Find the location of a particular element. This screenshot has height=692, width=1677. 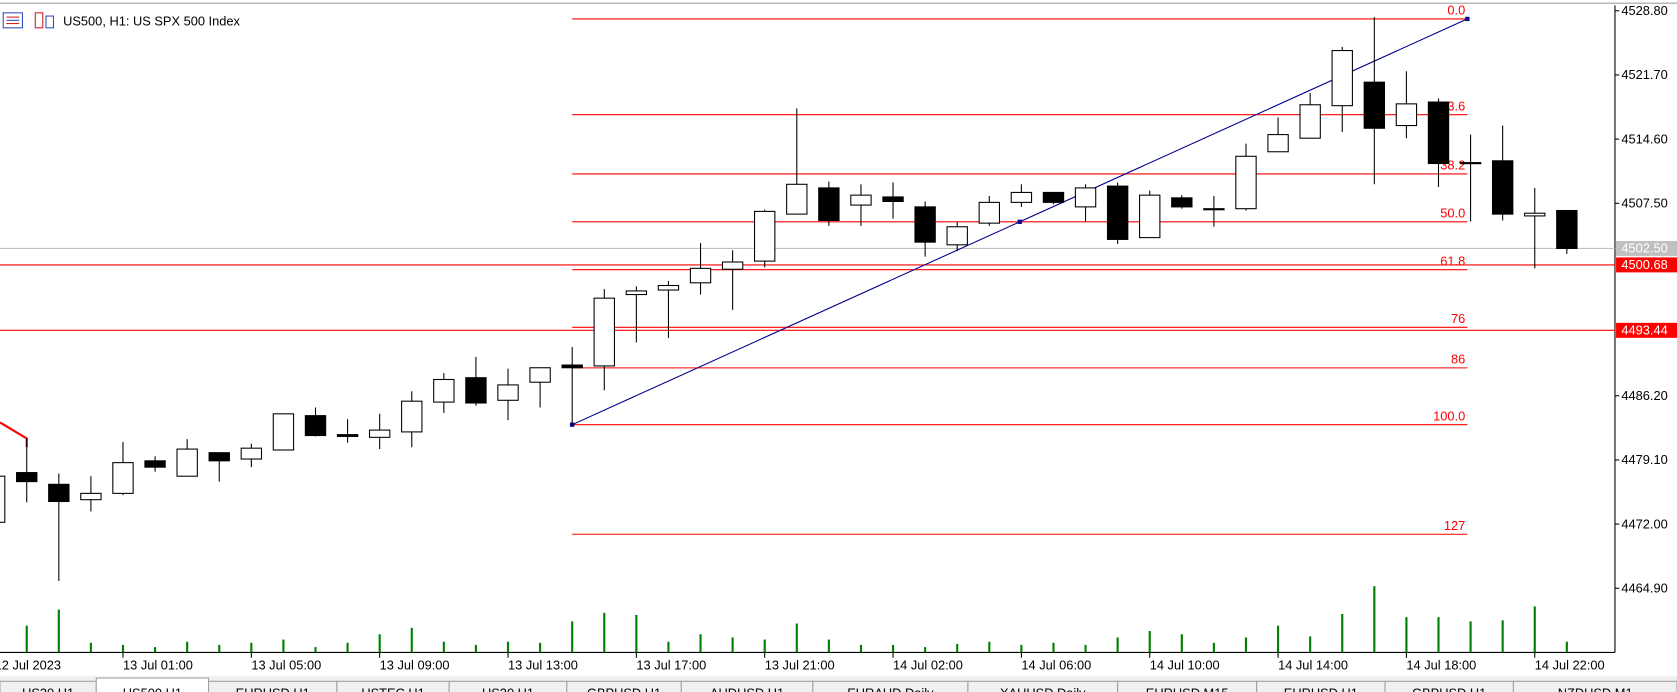

fib-level-label: 0.0 is located at coordinates (1456, 10).